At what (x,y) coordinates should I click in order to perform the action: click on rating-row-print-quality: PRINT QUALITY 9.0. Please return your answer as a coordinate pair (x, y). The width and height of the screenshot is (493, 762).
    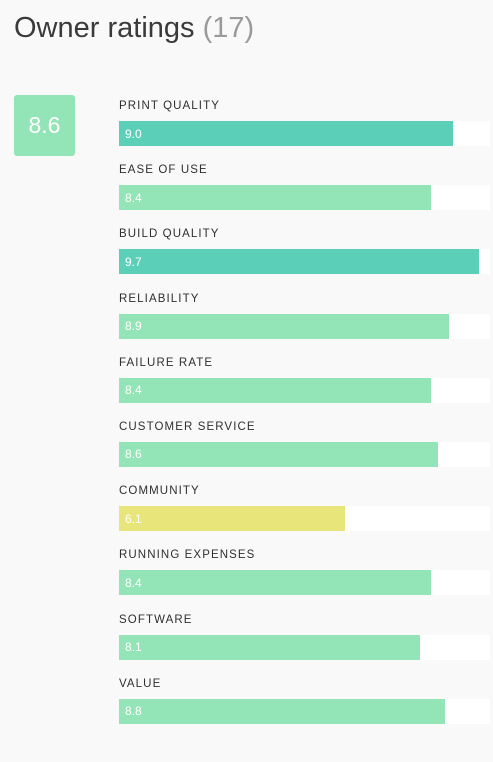
    Looking at the image, I should click on (304, 130).